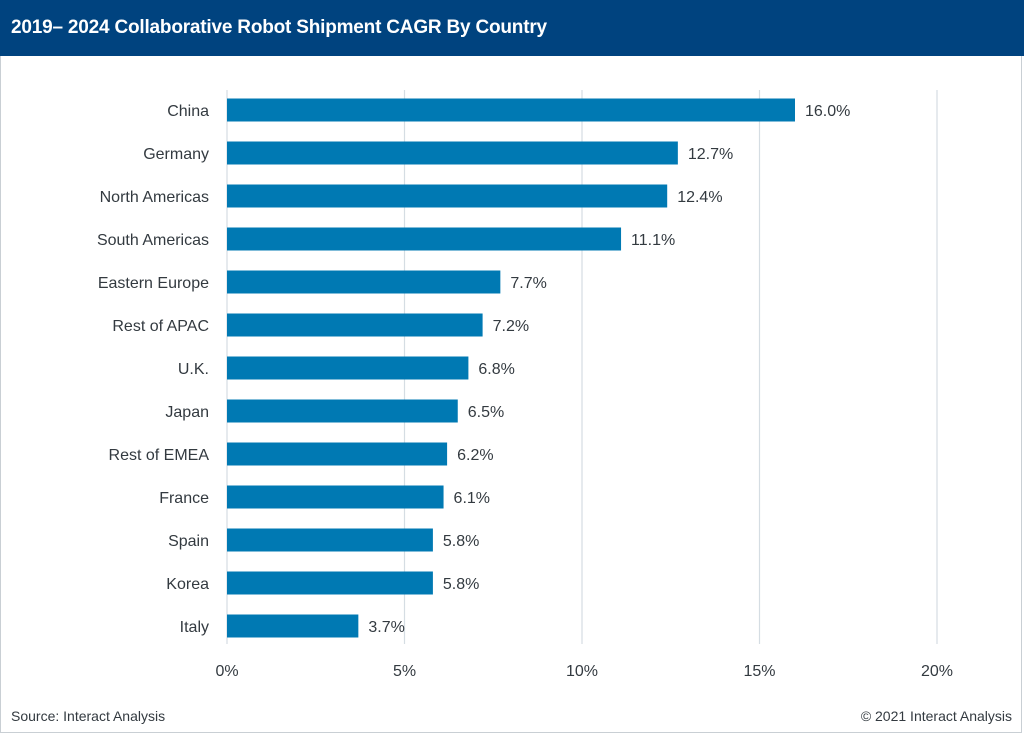 Image resolution: width=1024 pixels, height=735 pixels. Describe the element at coordinates (160, 326) in the screenshot. I see `category-label: Rest of APAC` at that location.